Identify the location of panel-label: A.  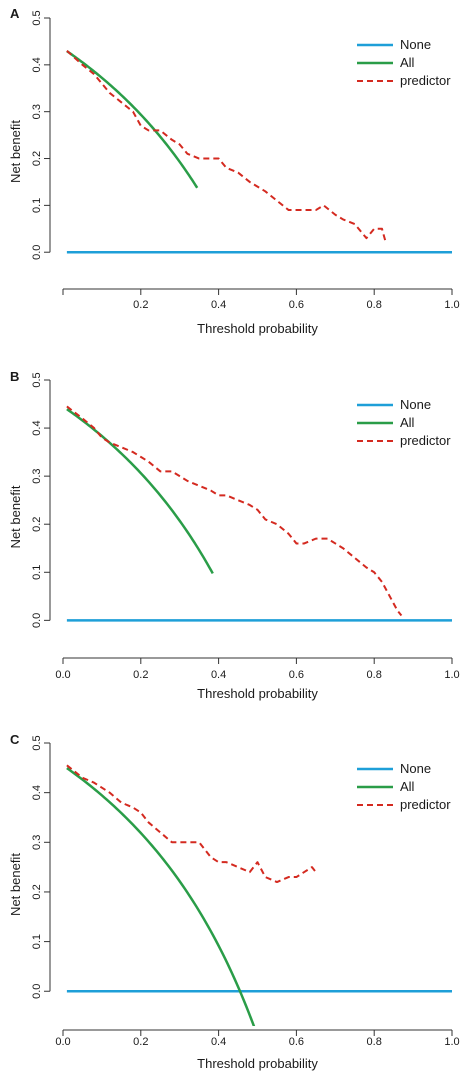
(15, 13).